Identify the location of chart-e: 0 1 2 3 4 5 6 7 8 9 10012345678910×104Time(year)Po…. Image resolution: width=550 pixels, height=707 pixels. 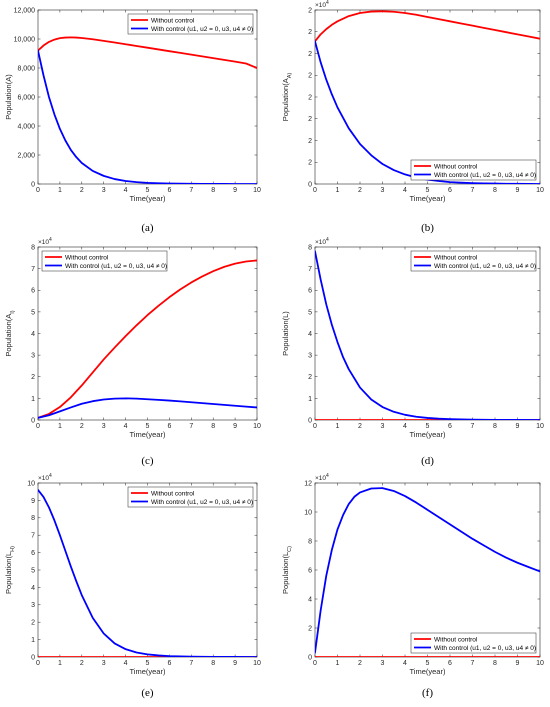
(132, 586).